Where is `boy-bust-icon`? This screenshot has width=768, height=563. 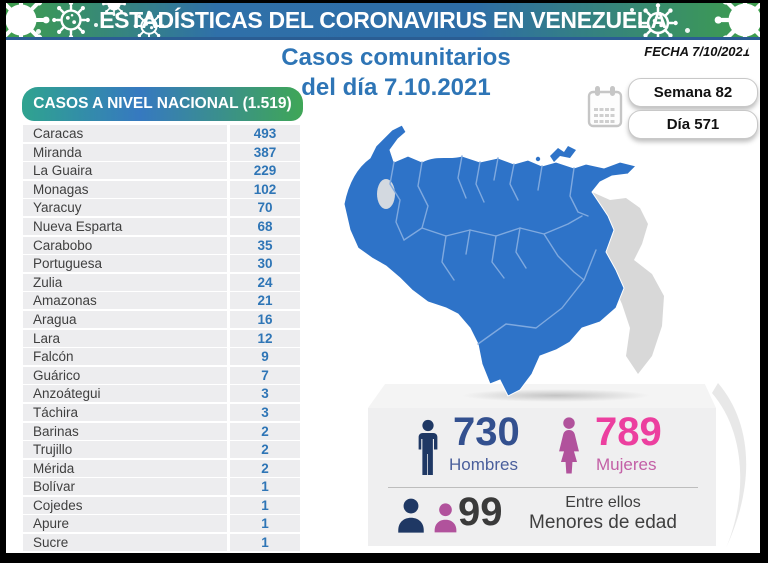
boy-bust-icon is located at coordinates (411, 515).